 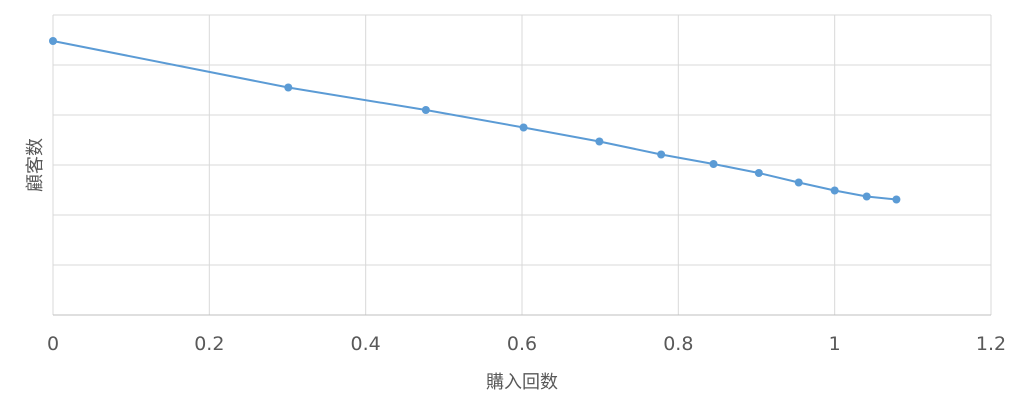 I want to click on x-tick-label: 0.6, so click(x=522, y=344).